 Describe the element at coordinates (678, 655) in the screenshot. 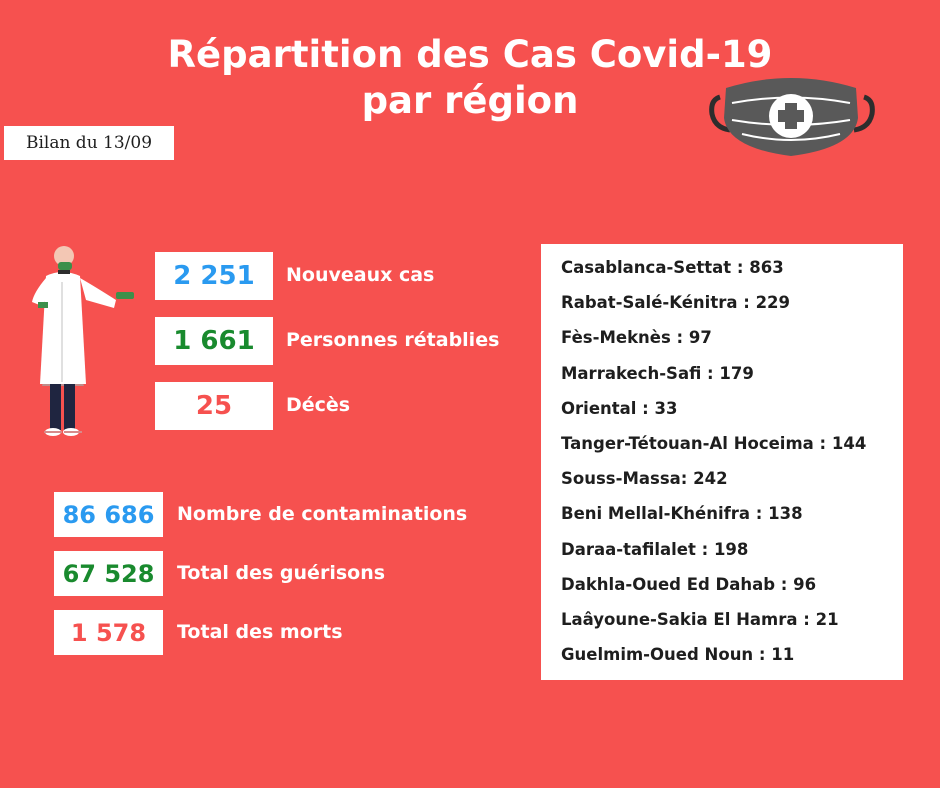

I see `region-item: Guelmim-Oued Noun : 11` at that location.